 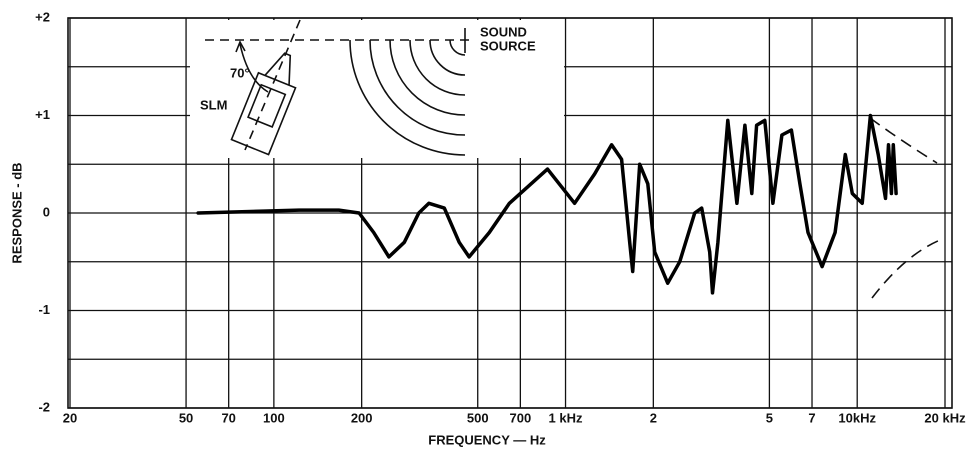 What do you see at coordinates (769, 417) in the screenshot?
I see `x-tick-label: 5` at bounding box center [769, 417].